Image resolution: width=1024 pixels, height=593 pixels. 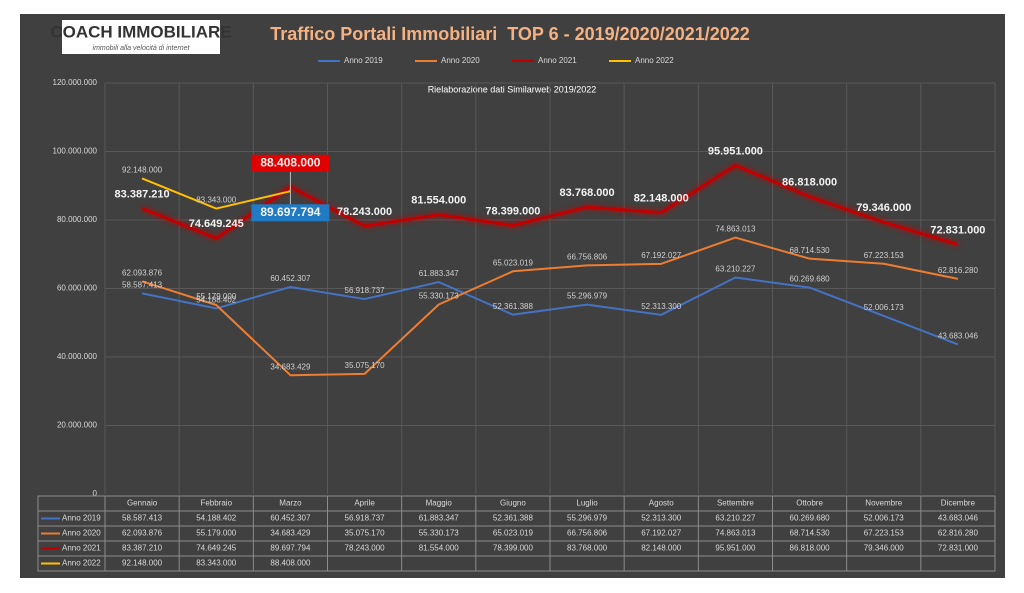 What do you see at coordinates (513, 548) in the screenshot?
I see `table-cell: 78.399.000` at bounding box center [513, 548].